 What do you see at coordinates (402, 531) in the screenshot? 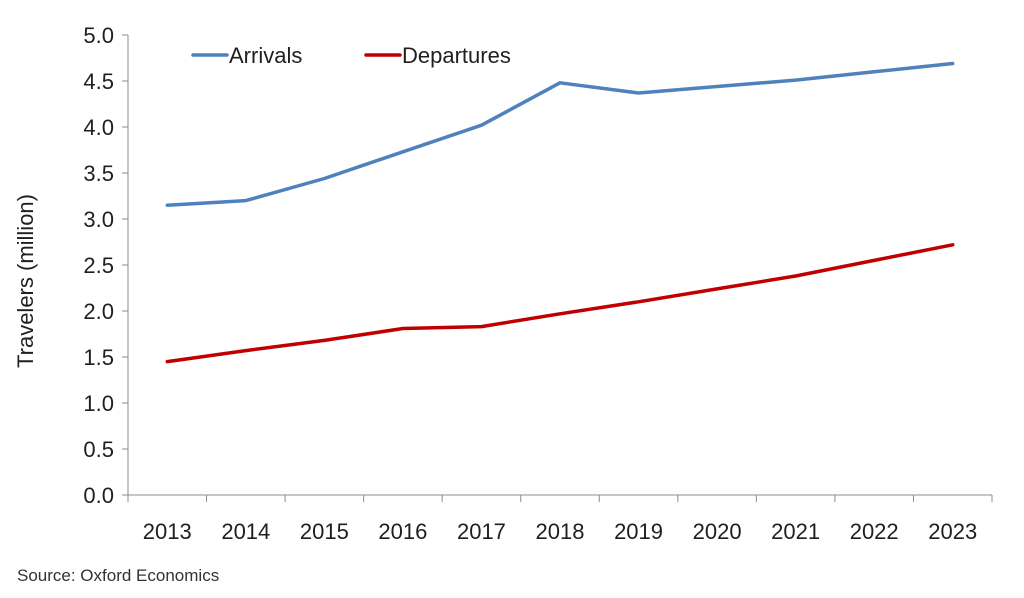
I see `x-tick-label: 2016` at bounding box center [402, 531].